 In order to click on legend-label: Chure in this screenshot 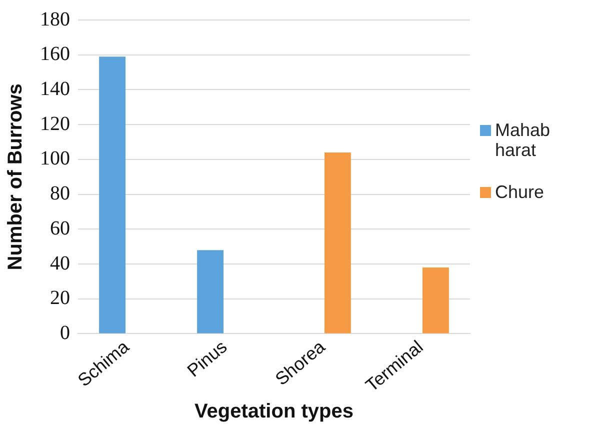, I will do `click(520, 192)`.